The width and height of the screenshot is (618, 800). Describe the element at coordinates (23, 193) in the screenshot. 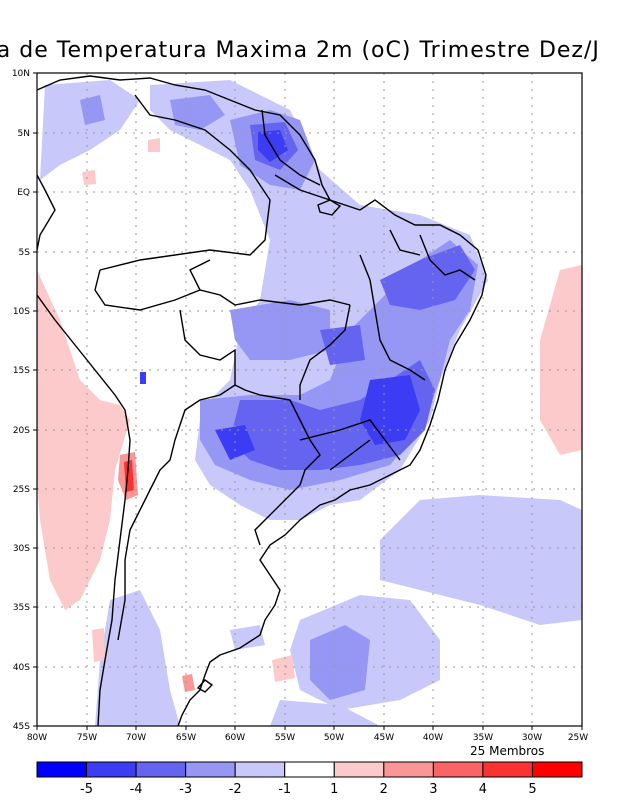

I see `lat-label: EQ` at that location.